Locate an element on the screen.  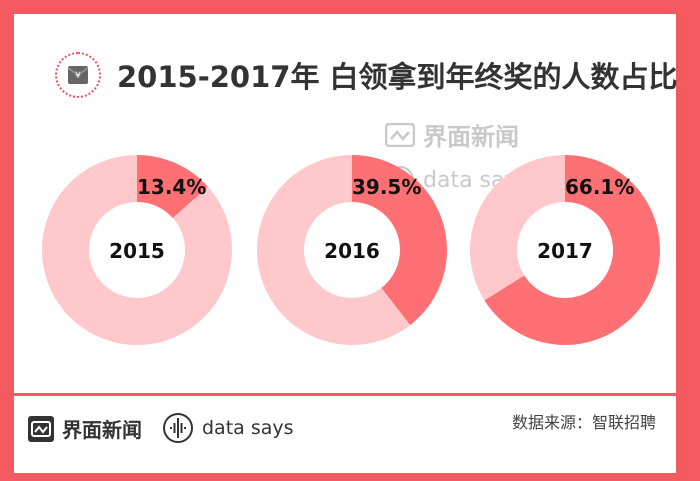
border-left is located at coordinates (7, 240).